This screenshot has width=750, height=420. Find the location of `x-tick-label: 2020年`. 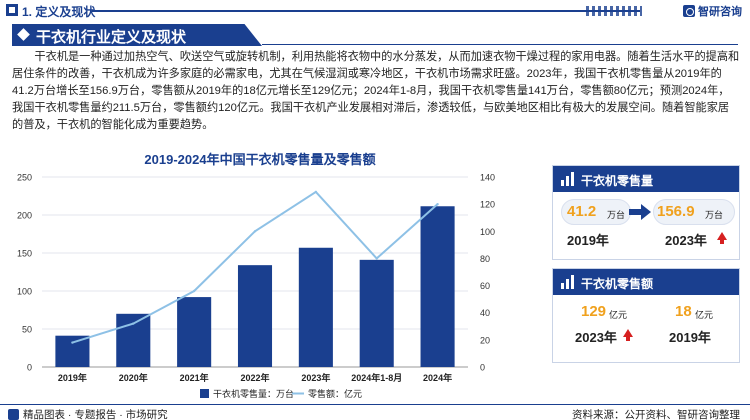

x-tick-label: 2020年 is located at coordinates (133, 377).